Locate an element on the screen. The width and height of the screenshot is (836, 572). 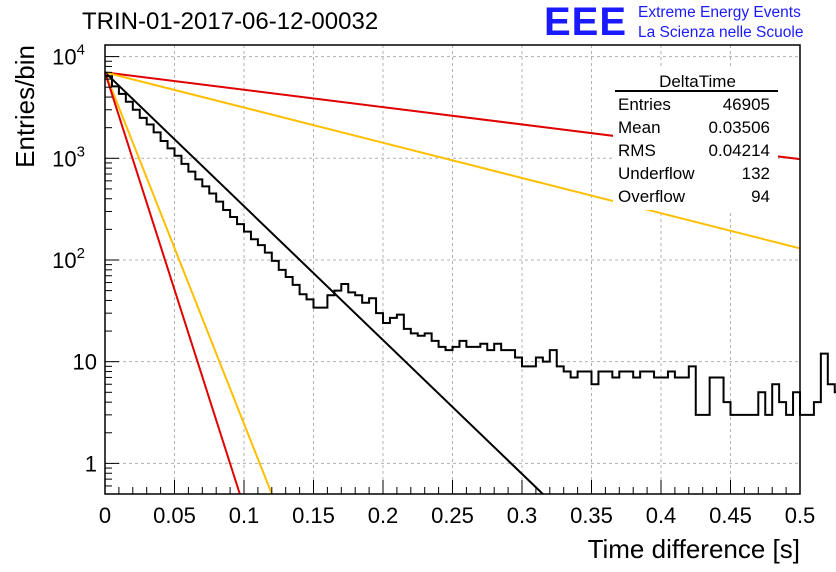
stats-row-label: RMS is located at coordinates (637, 150).